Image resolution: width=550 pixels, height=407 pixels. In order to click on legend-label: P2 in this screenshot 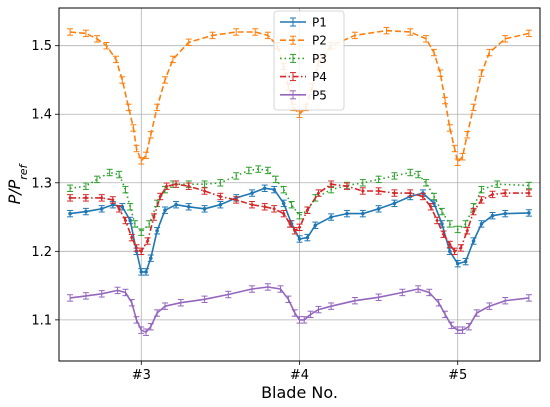, I will do `click(319, 41)`.